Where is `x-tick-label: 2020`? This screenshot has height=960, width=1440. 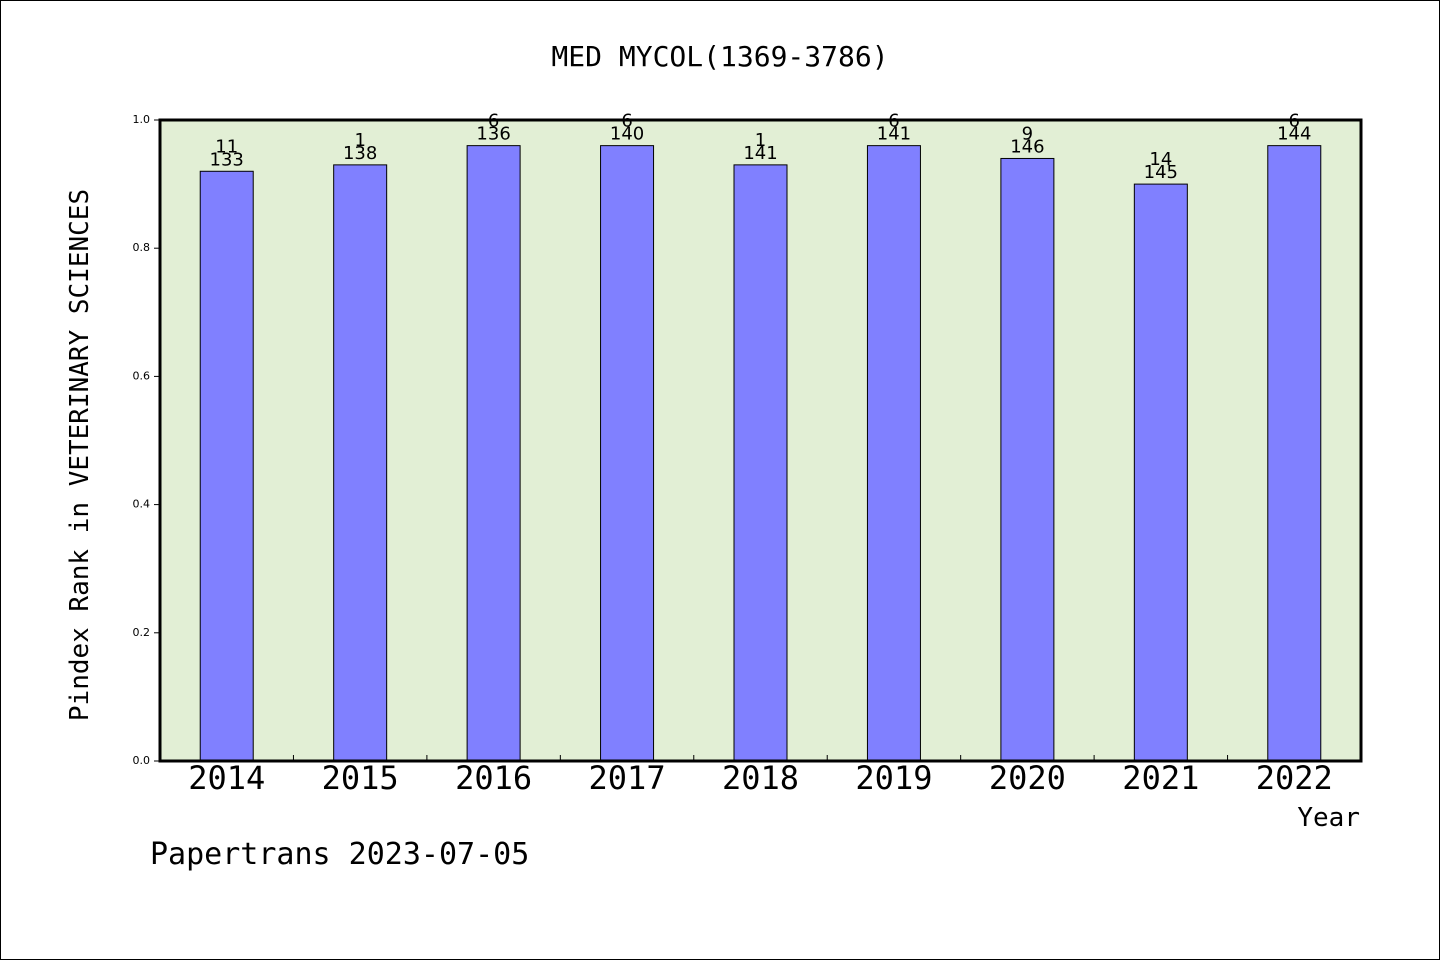
x-tick-label: 2020 is located at coordinates (1027, 778).